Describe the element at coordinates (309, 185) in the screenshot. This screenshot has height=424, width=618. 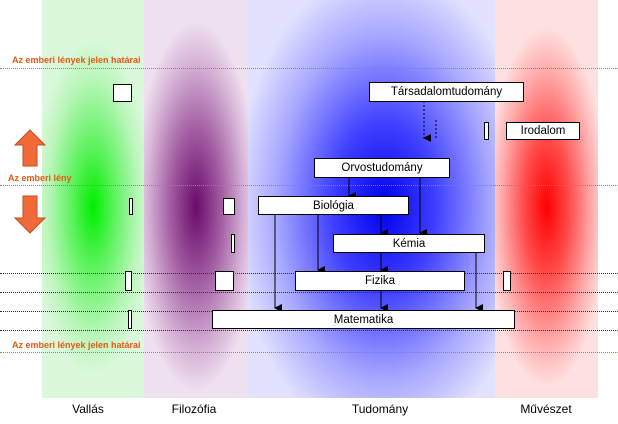
I see `human-line` at that location.